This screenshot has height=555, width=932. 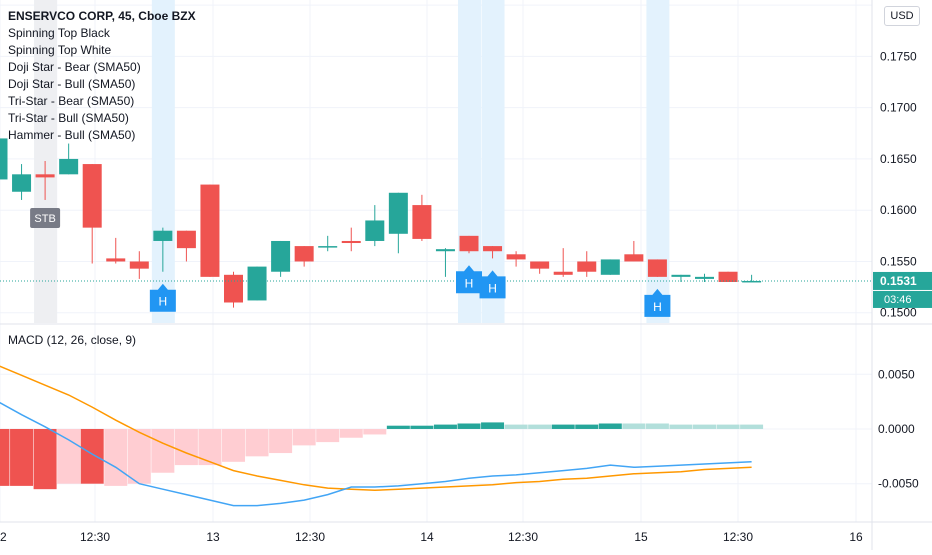 I want to click on last-price-label-bg, so click(x=902, y=280).